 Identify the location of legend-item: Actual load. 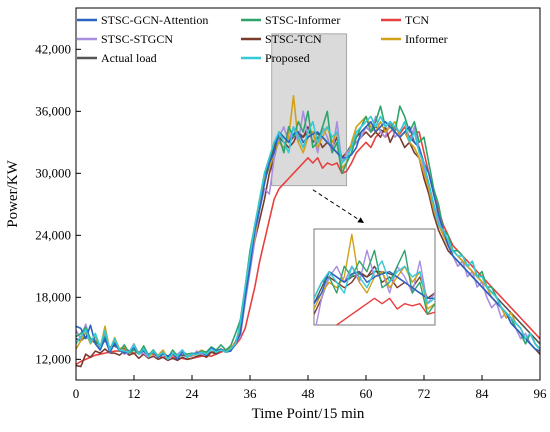
(117, 58).